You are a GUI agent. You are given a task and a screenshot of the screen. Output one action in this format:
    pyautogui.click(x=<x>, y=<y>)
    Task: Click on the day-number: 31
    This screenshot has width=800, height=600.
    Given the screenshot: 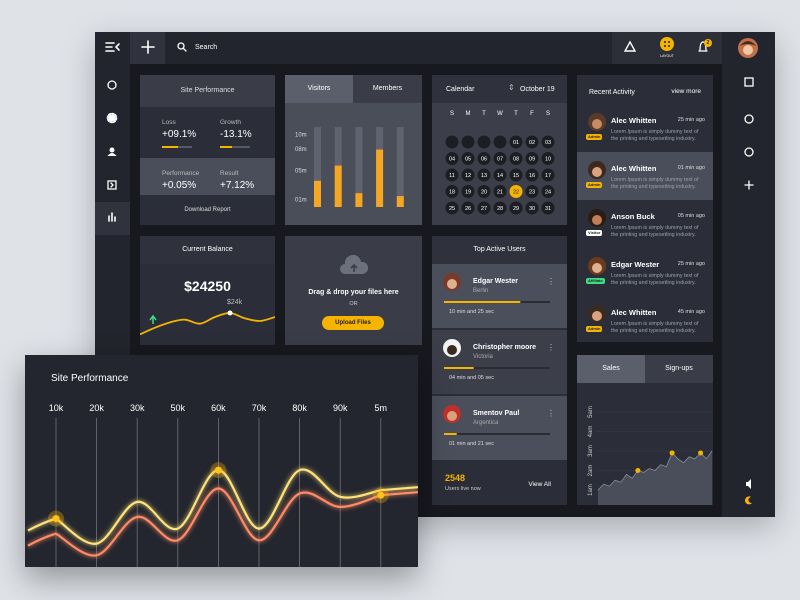 What is the action you would take?
    pyautogui.click(x=548, y=209)
    